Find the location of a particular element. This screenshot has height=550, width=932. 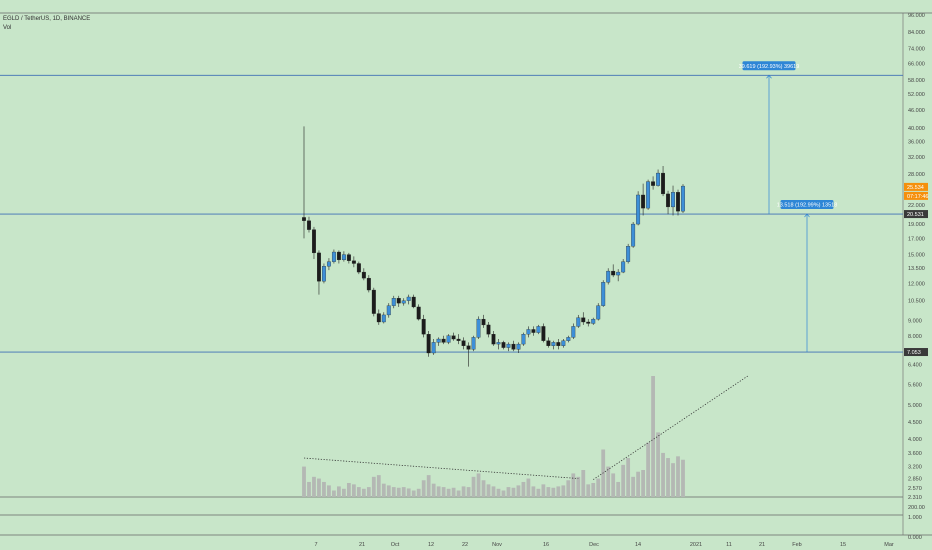

volume-indicator-label: Vol is located at coordinates (7, 28).